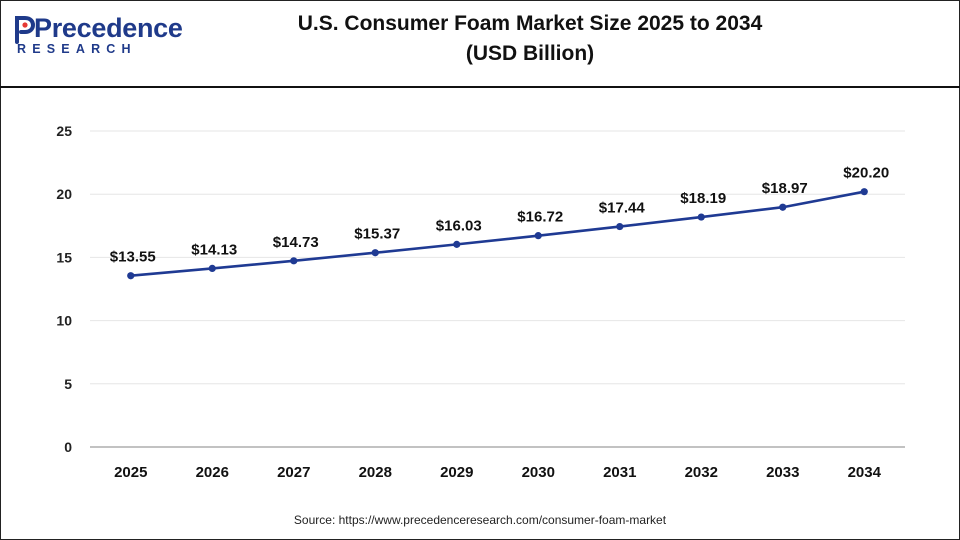 The width and height of the screenshot is (960, 540). What do you see at coordinates (130, 472) in the screenshot?
I see `x-tick-label: 2025` at bounding box center [130, 472].